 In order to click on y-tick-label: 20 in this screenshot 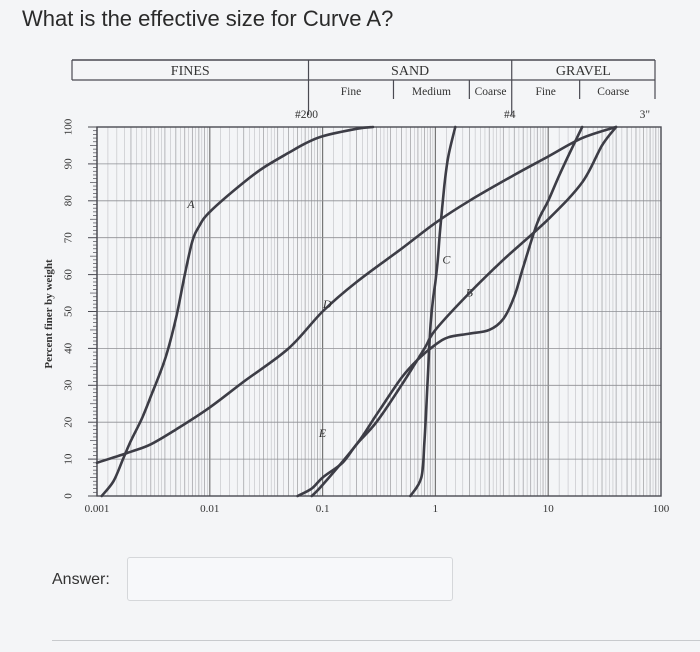, I will do `click(69, 422)`.